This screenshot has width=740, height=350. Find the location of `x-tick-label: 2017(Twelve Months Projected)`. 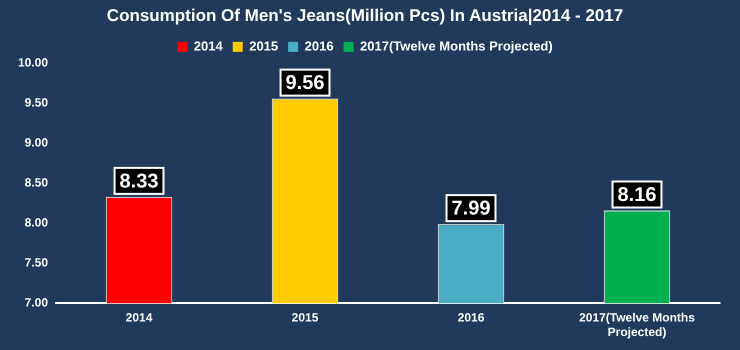

x-tick-label: 2017(Twelve Months Projected) is located at coordinates (637, 325).